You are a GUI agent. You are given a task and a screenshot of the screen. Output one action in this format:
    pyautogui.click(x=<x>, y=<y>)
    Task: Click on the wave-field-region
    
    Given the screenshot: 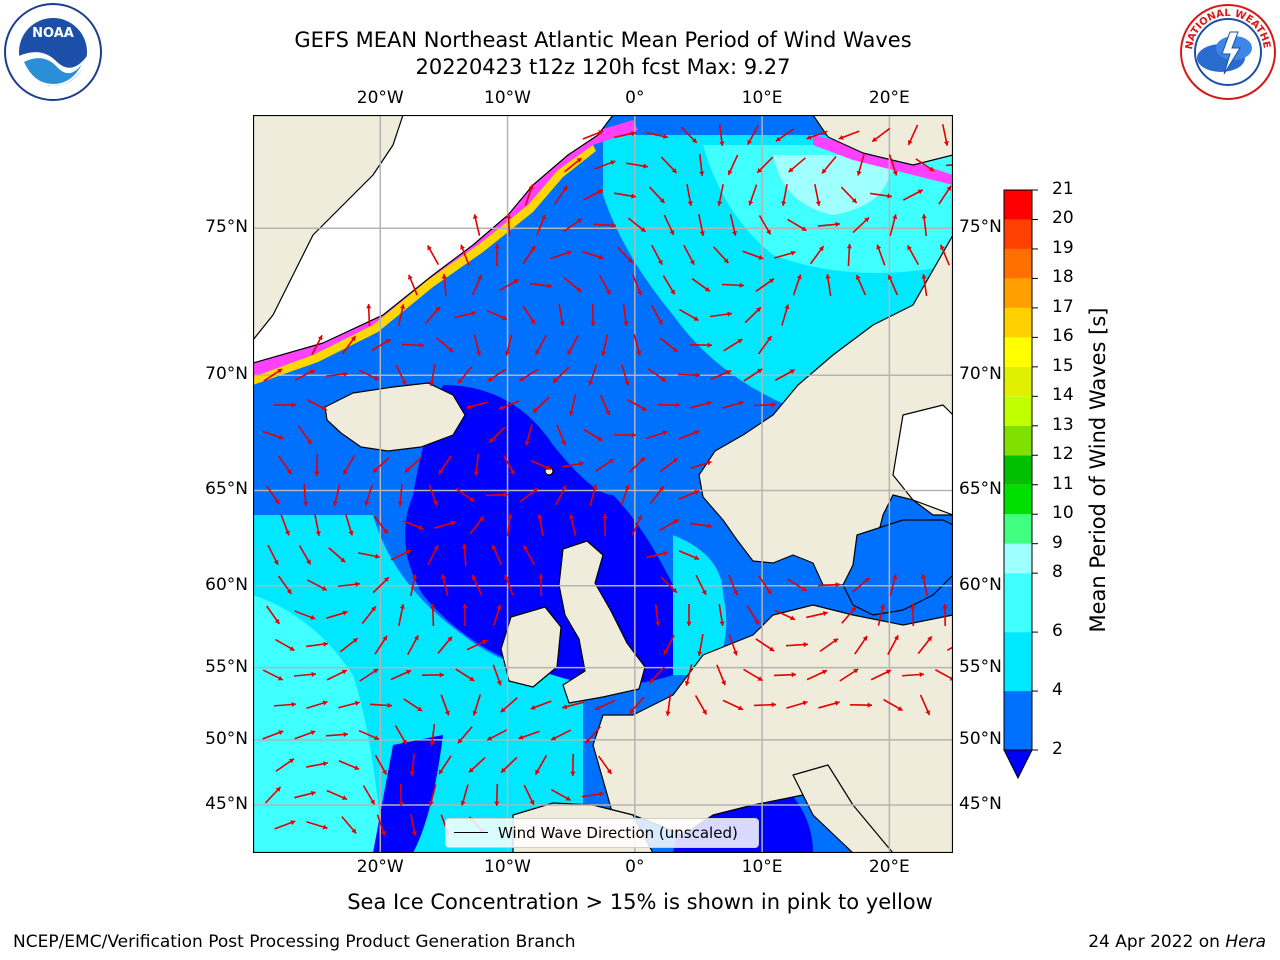 What is the action you would take?
    pyautogui.click(x=833, y=185)
    